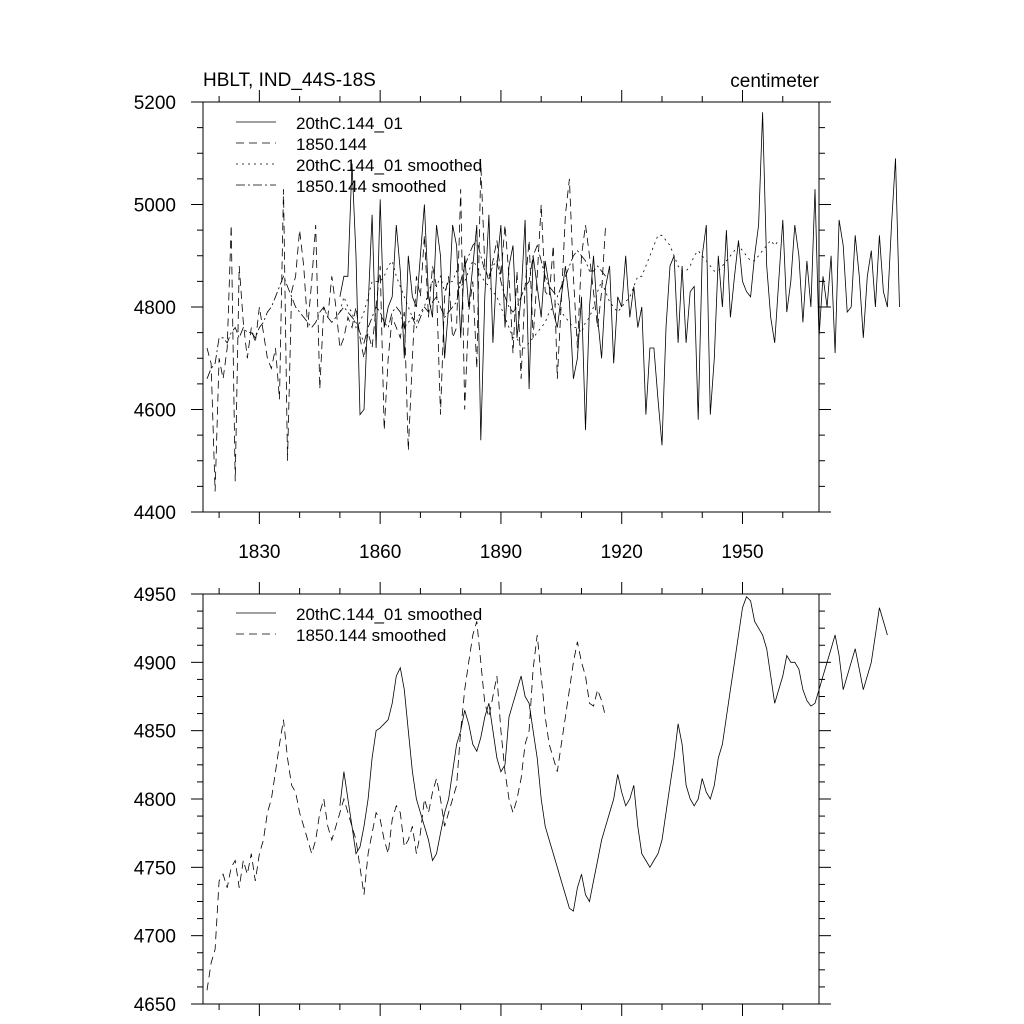 This screenshot has width=1024, height=1024. I want to click on x-tick-label: 1830, so click(259, 552).